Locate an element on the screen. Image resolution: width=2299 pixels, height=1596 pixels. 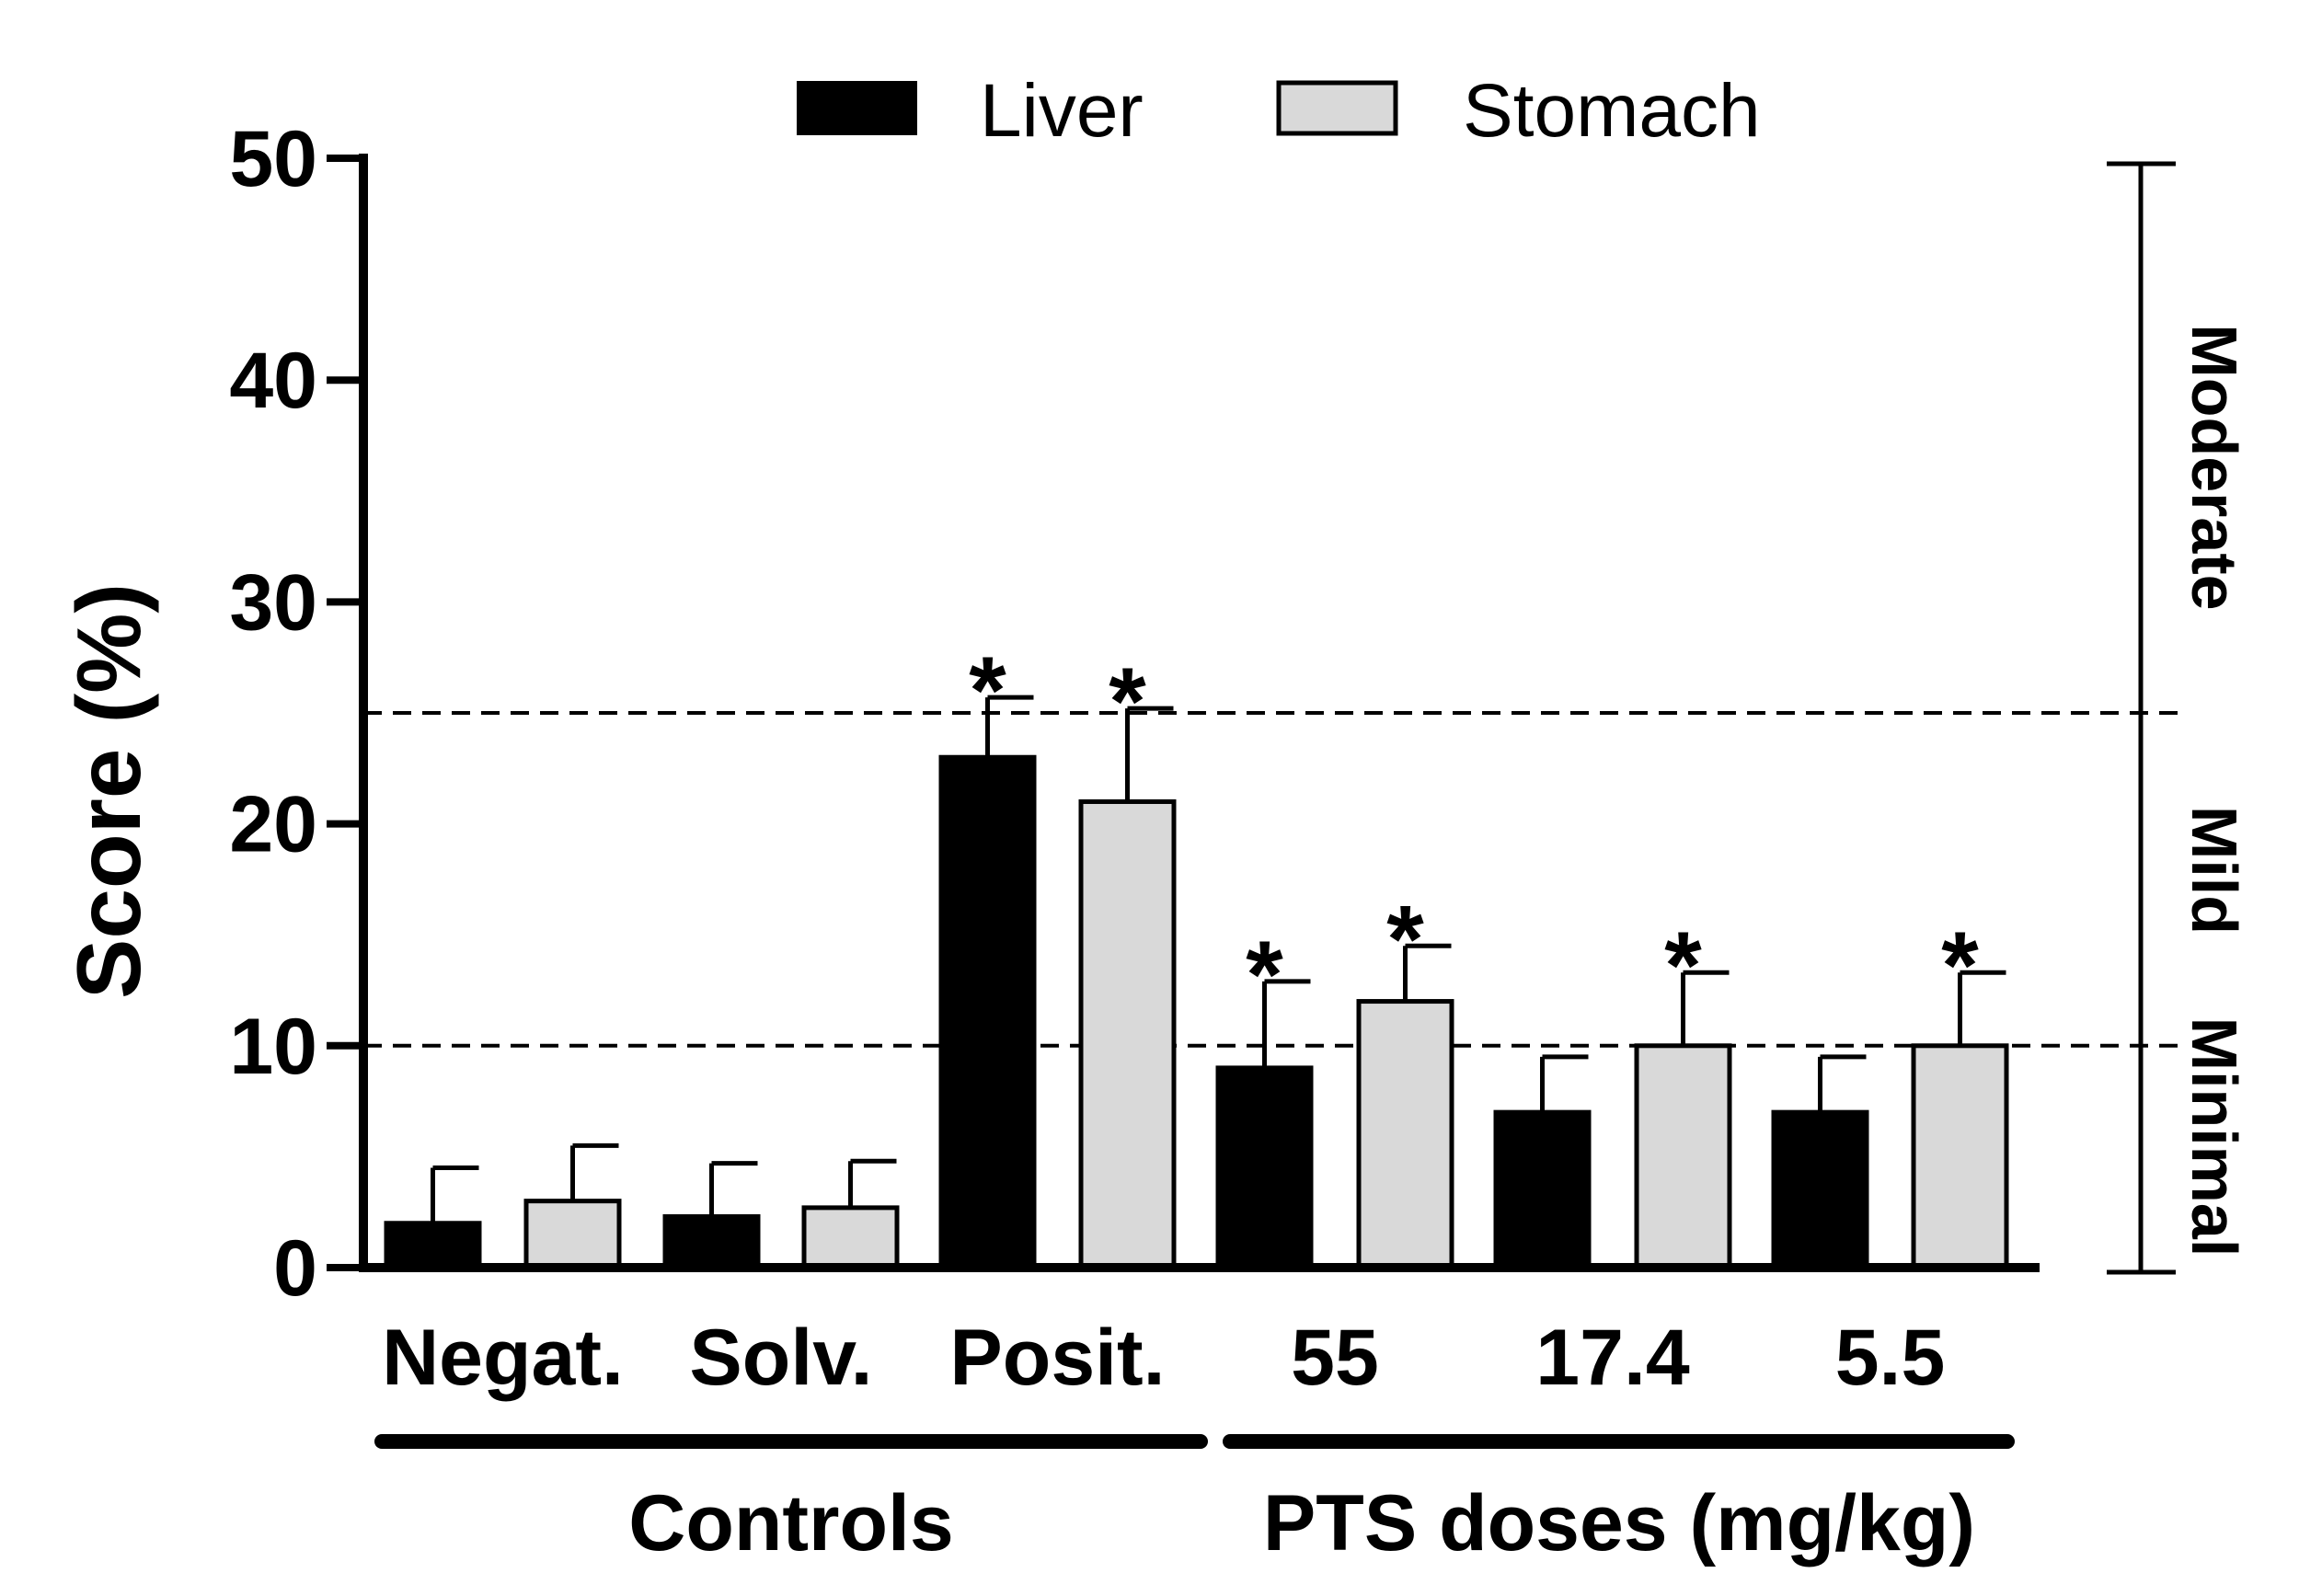
x-tick-label-negat: Negat. is located at coordinates (503, 1358).